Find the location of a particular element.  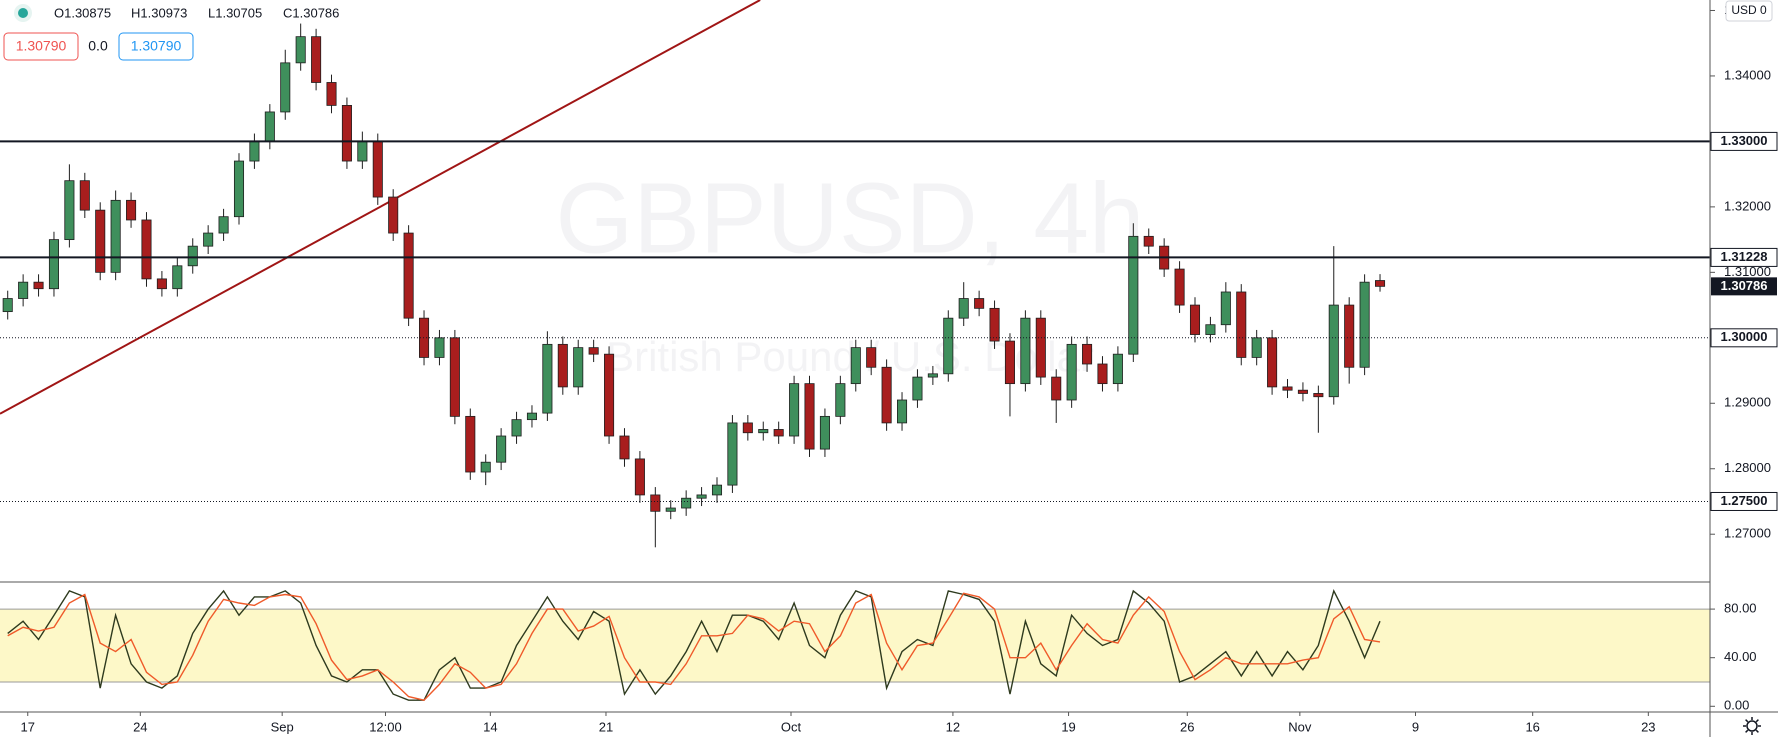

level-label: 1.31228 is located at coordinates (1744, 256).